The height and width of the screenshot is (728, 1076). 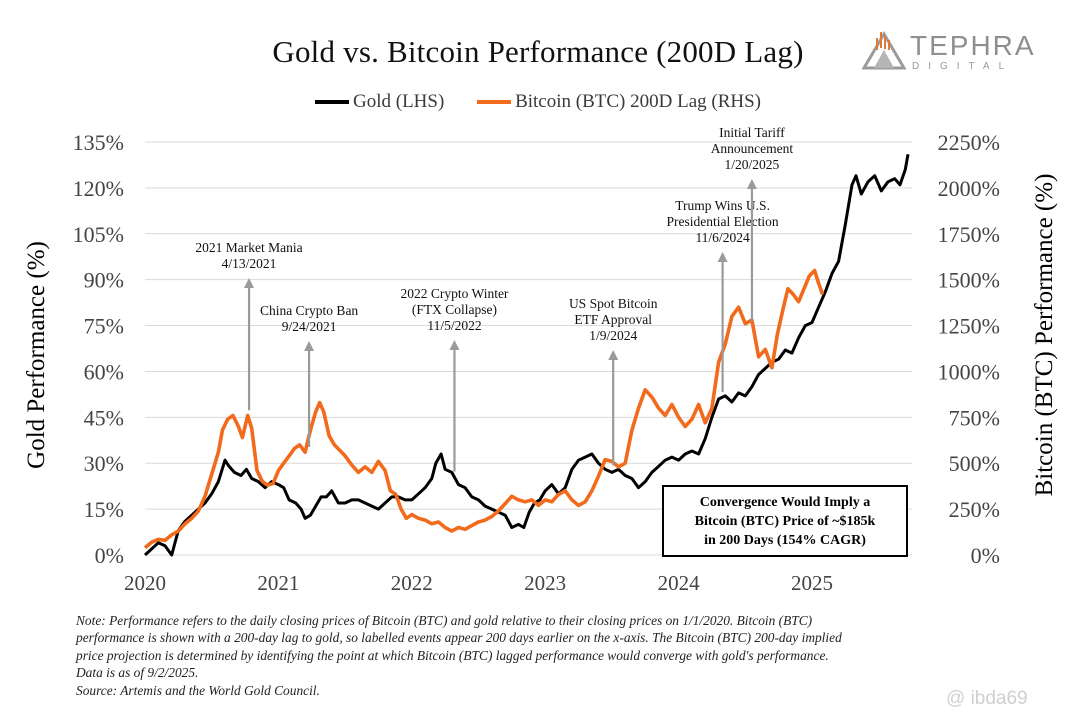 I want to click on y-left-tick-label: 135%, so click(x=98, y=142).